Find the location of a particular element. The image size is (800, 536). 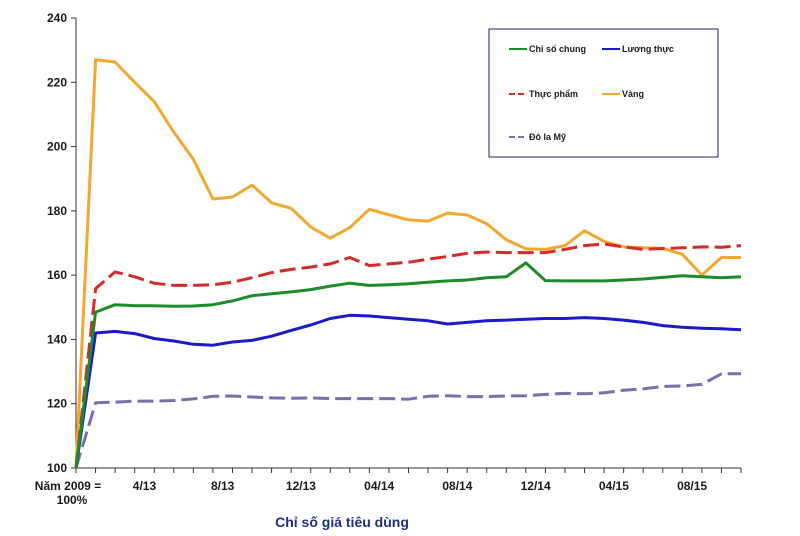

legend-label: Chỉ số chung is located at coordinates (557, 49).